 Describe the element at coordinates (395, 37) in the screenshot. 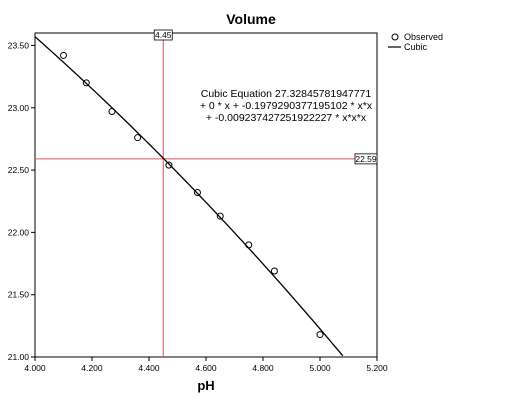

I see `legend-observed-marker` at that location.